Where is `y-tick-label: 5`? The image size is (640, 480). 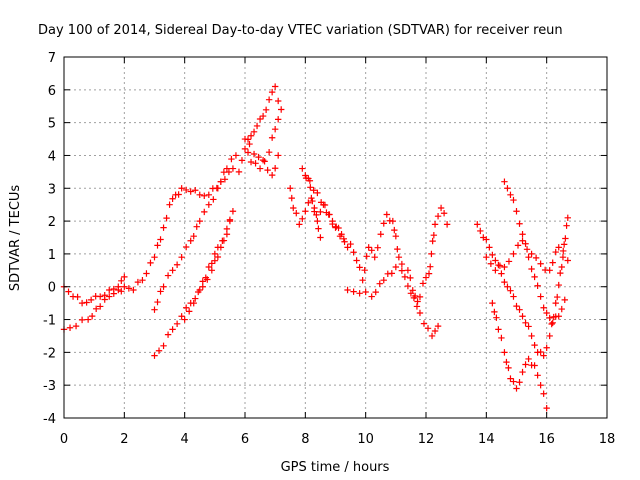
y-tick-label: 5 is located at coordinates (52, 124).